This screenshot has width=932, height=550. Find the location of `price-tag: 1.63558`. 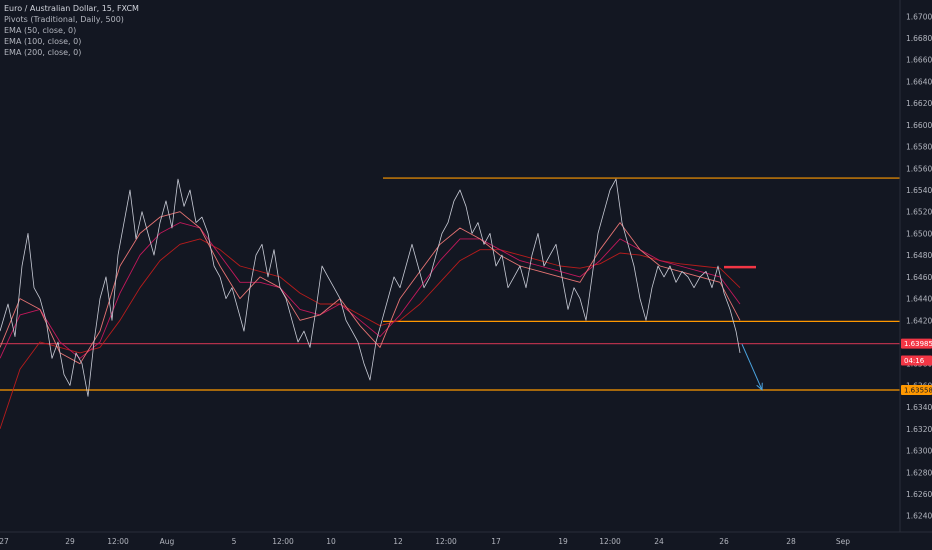

price-tag: 1.63558 is located at coordinates (916, 389).